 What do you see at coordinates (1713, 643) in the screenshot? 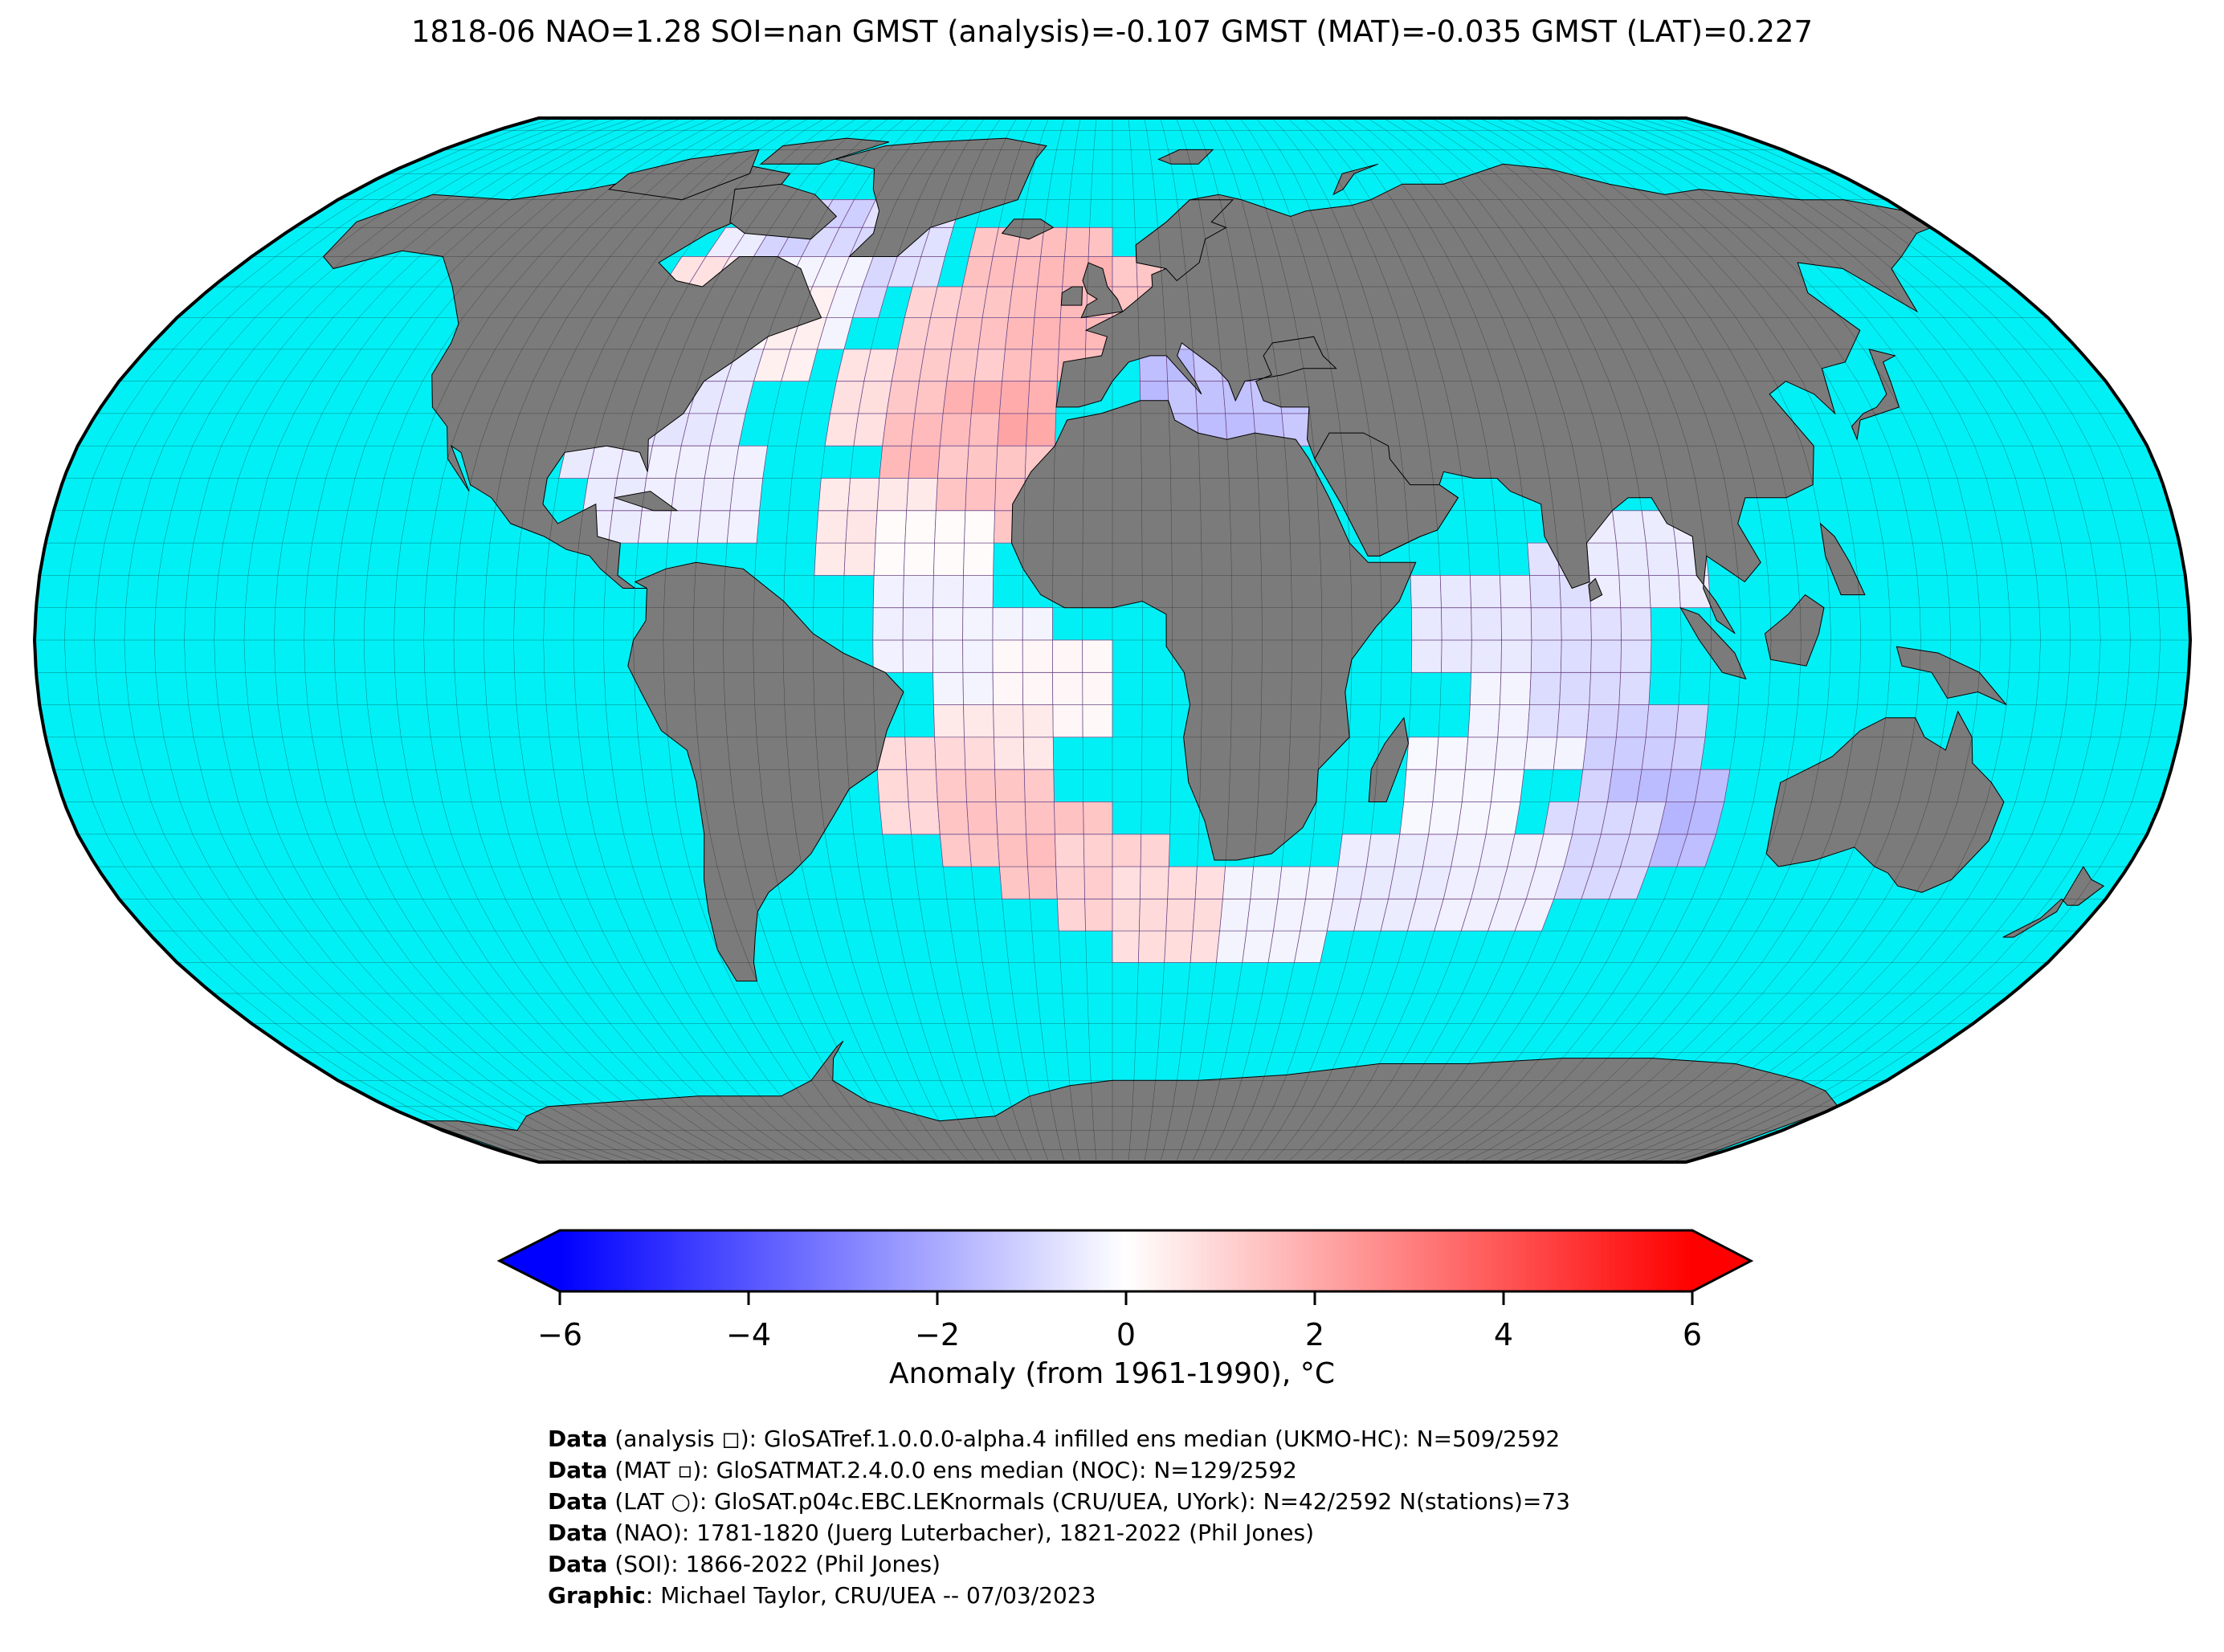
I see `landmass-sumatra` at bounding box center [1713, 643].